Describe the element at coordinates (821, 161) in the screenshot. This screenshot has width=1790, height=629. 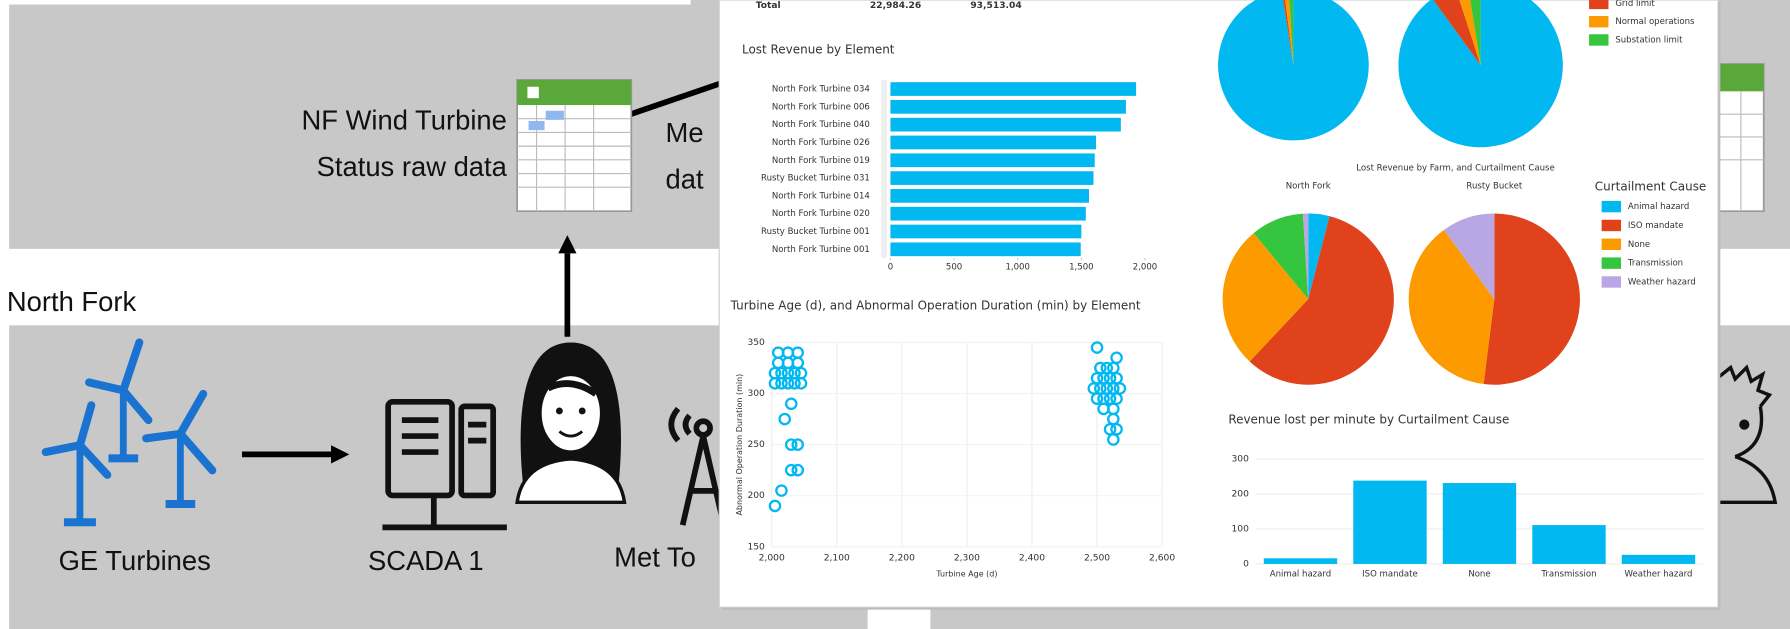
I see `category-label: North Fork Turbine 019` at that location.